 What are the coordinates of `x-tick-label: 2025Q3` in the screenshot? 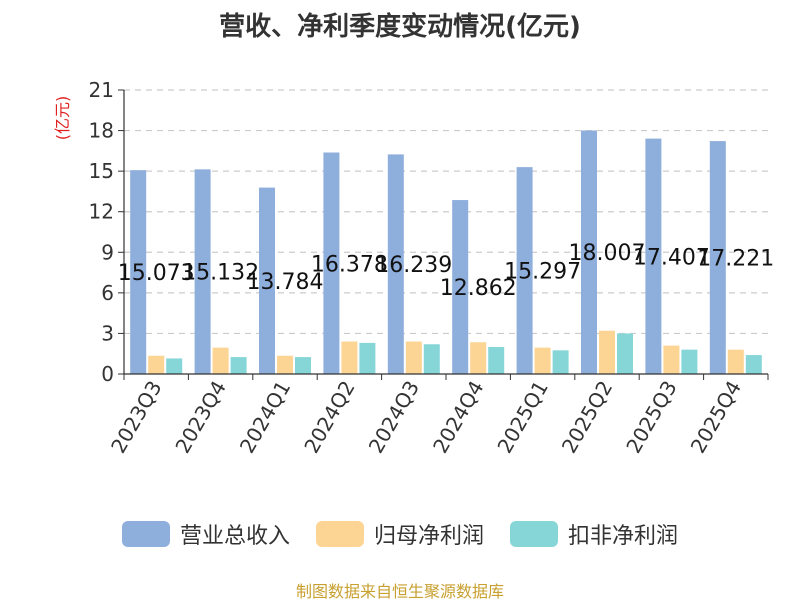 It's located at (651, 417).